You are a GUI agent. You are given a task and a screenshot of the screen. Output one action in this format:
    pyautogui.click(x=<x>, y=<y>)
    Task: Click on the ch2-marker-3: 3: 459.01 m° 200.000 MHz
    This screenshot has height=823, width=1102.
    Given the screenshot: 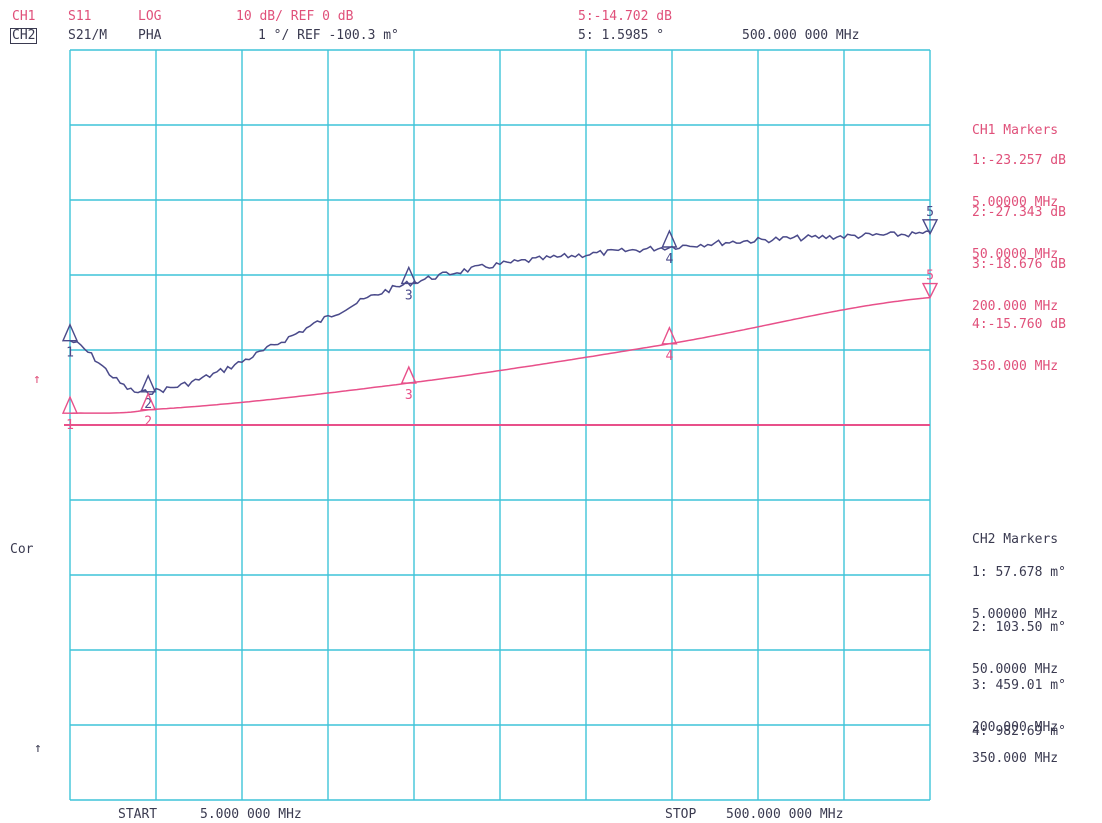 What is the action you would take?
    pyautogui.click(x=1019, y=700)
    